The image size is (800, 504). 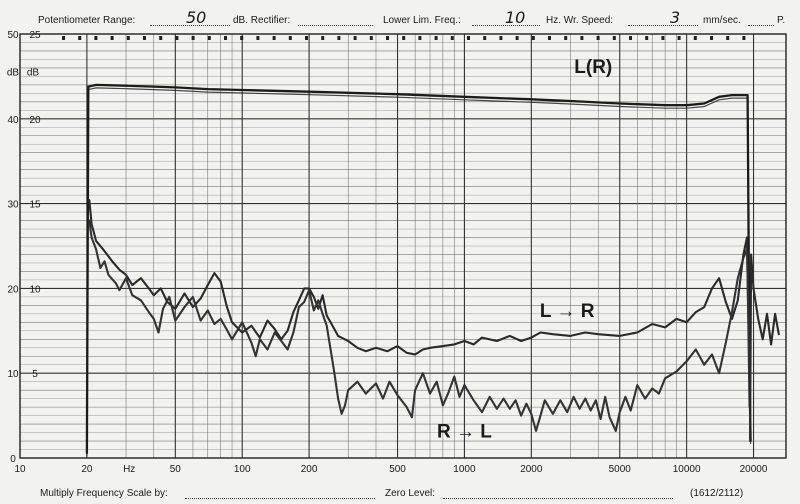 I want to click on y-tick-inner: 5, so click(x=35, y=374).